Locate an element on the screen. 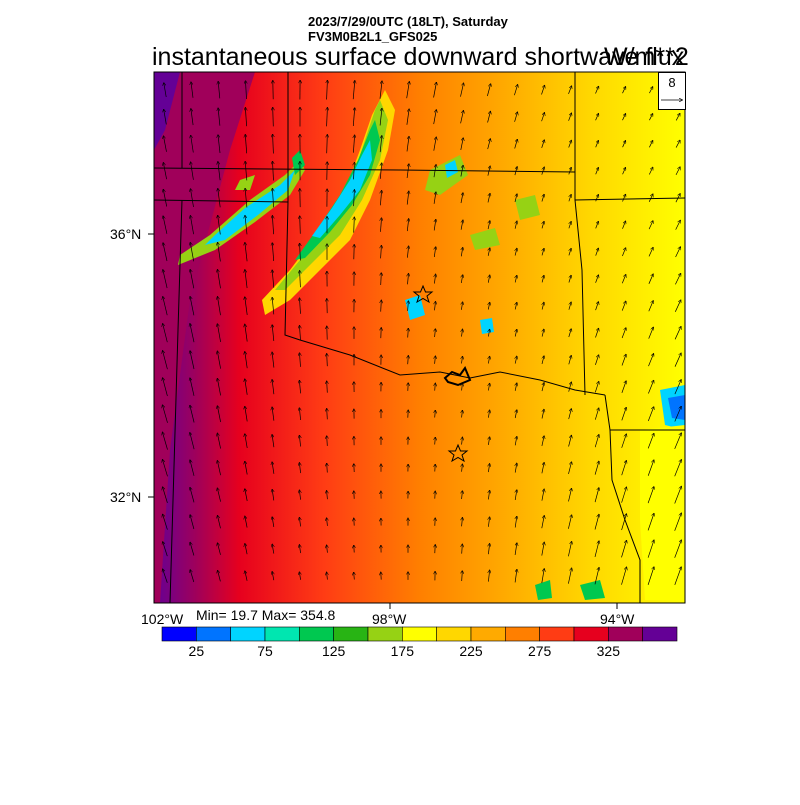 The height and width of the screenshot is (805, 800). lon-label-94w: 94°W is located at coordinates (617, 619).